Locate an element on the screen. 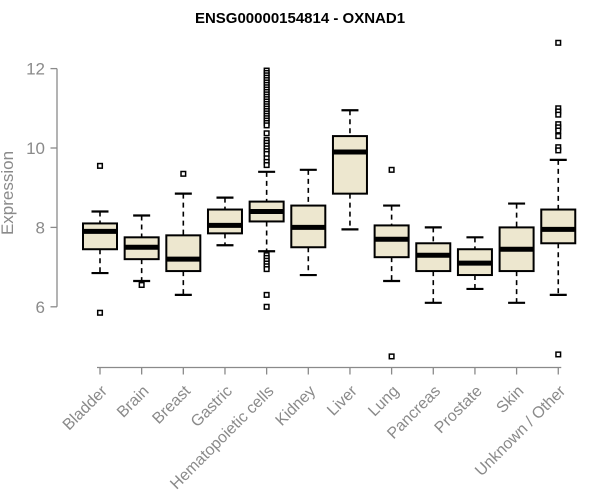 The height and width of the screenshot is (500, 600). iqr-box-gastric is located at coordinates (224, 221).